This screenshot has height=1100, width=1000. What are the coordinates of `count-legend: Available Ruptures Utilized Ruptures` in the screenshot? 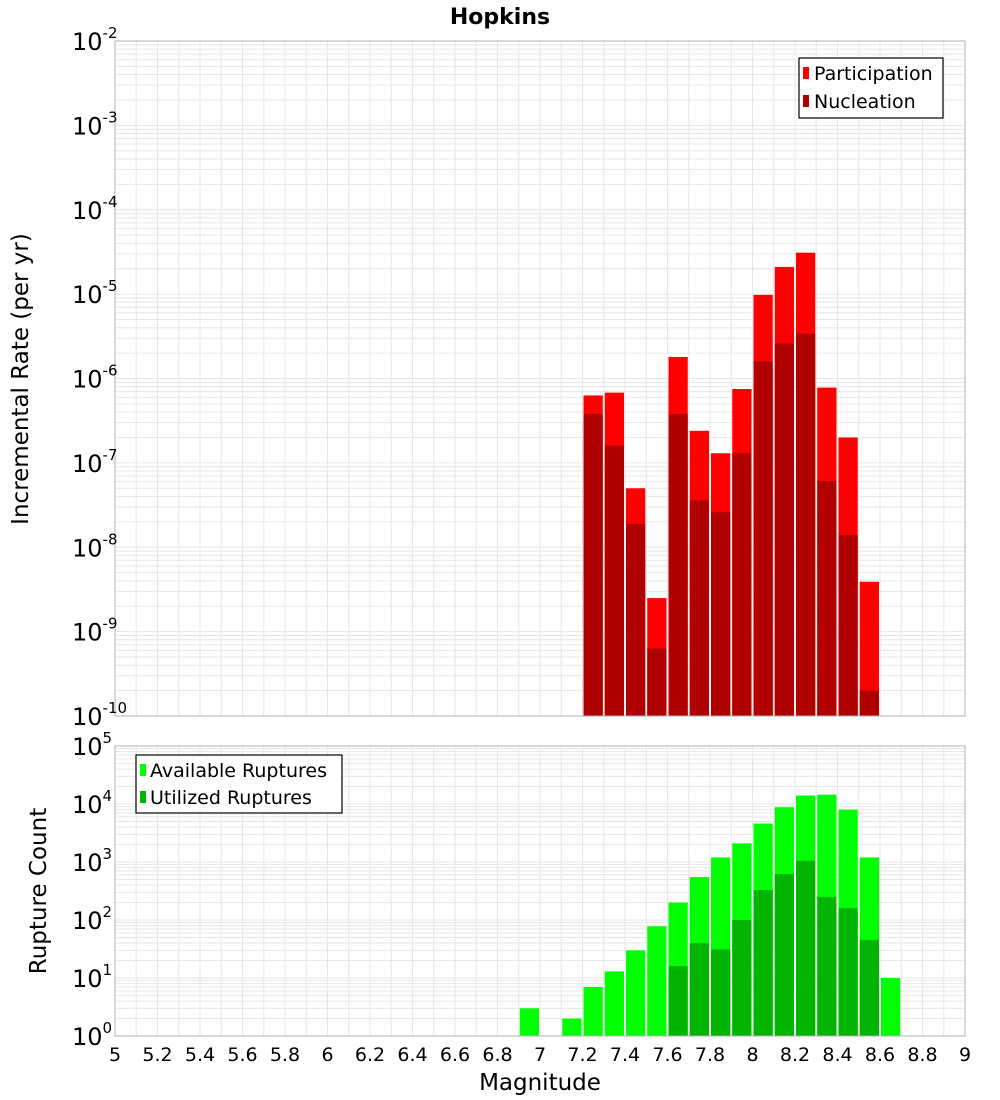 It's located at (239, 784).